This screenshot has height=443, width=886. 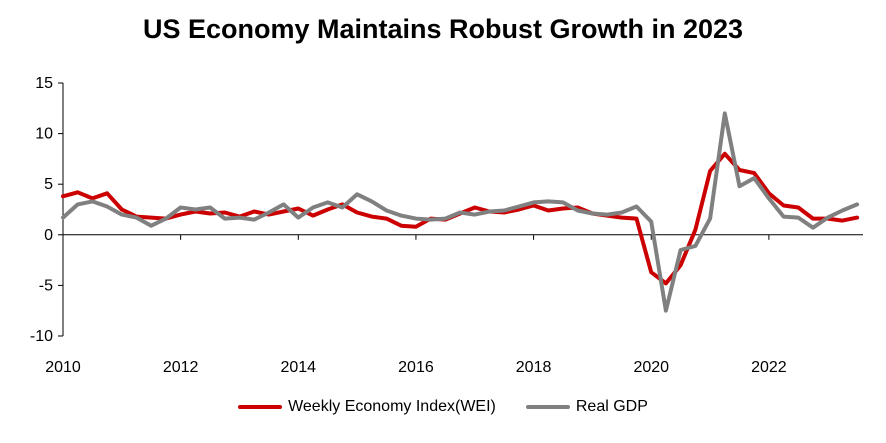 I want to click on x-tick-label: 2012, so click(x=181, y=367).